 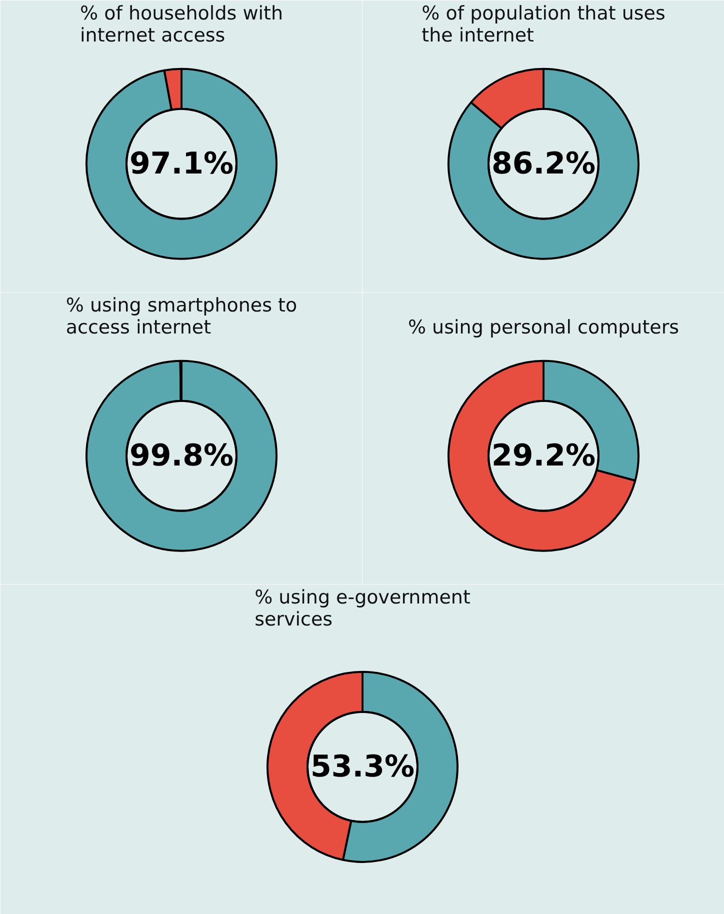 I want to click on chart-title: % of households with internet access, so click(x=181, y=24).